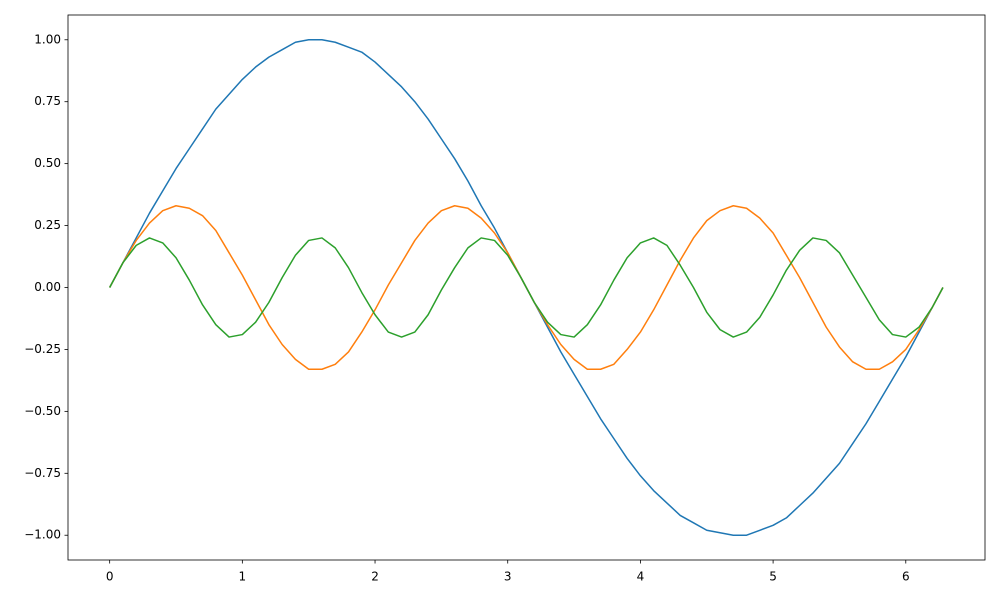  What do you see at coordinates (641, 577) in the screenshot?
I see `x-tick-label: 4` at bounding box center [641, 577].